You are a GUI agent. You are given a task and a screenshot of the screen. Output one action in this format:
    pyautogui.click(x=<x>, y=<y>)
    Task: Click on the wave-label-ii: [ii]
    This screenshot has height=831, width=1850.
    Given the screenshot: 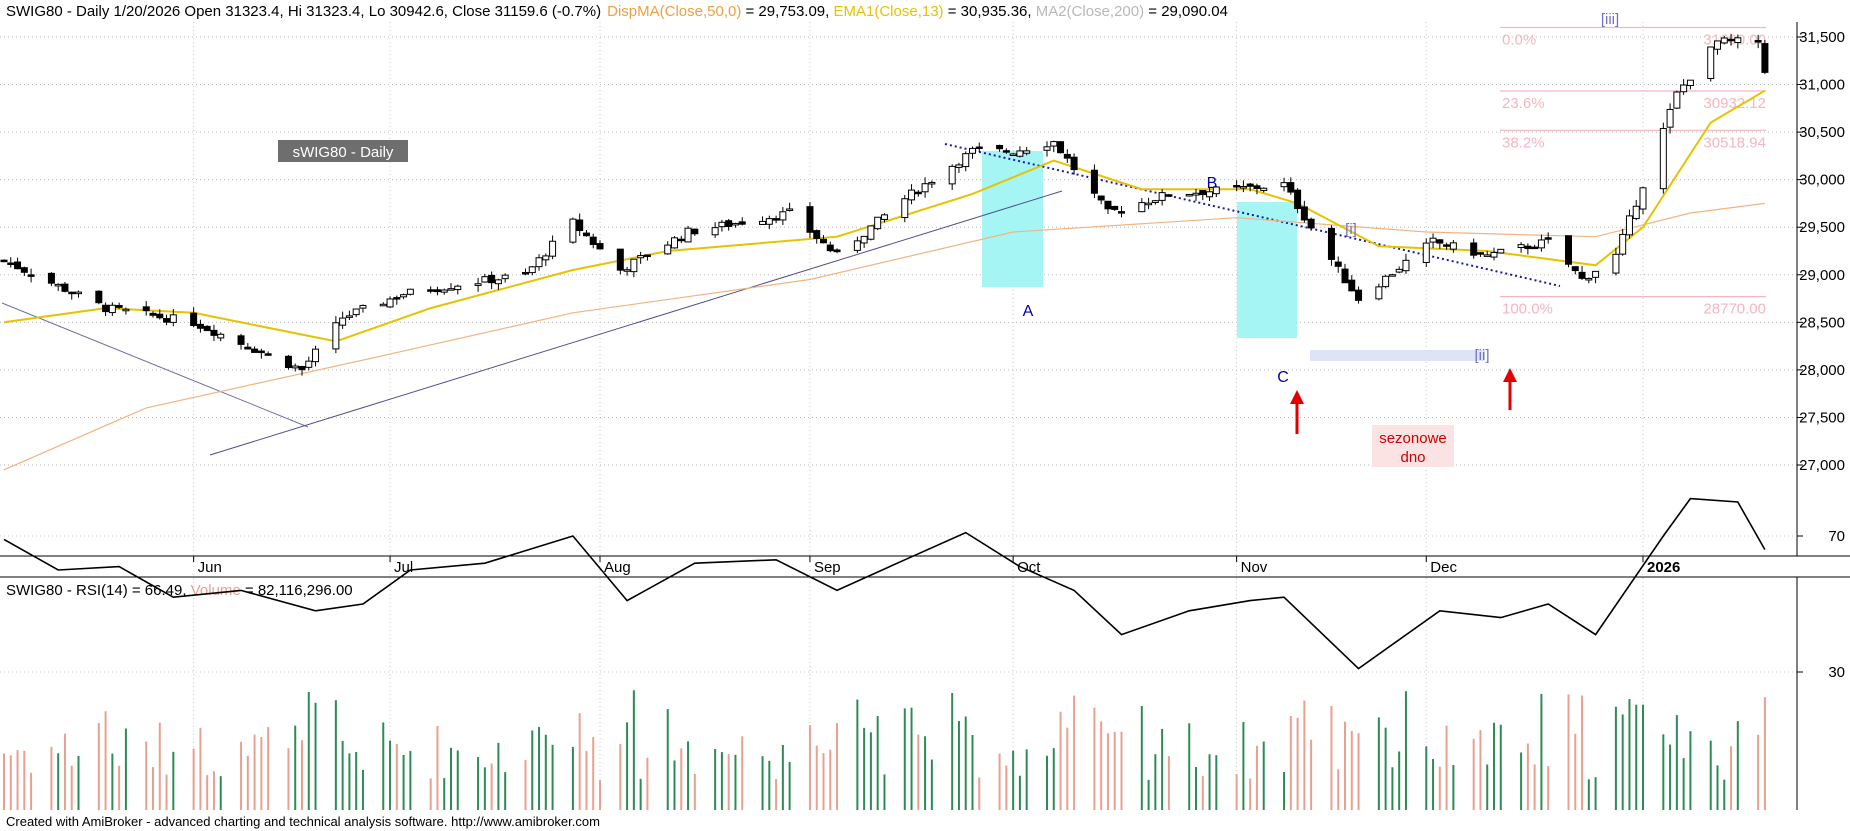 What is the action you would take?
    pyautogui.click(x=1482, y=355)
    